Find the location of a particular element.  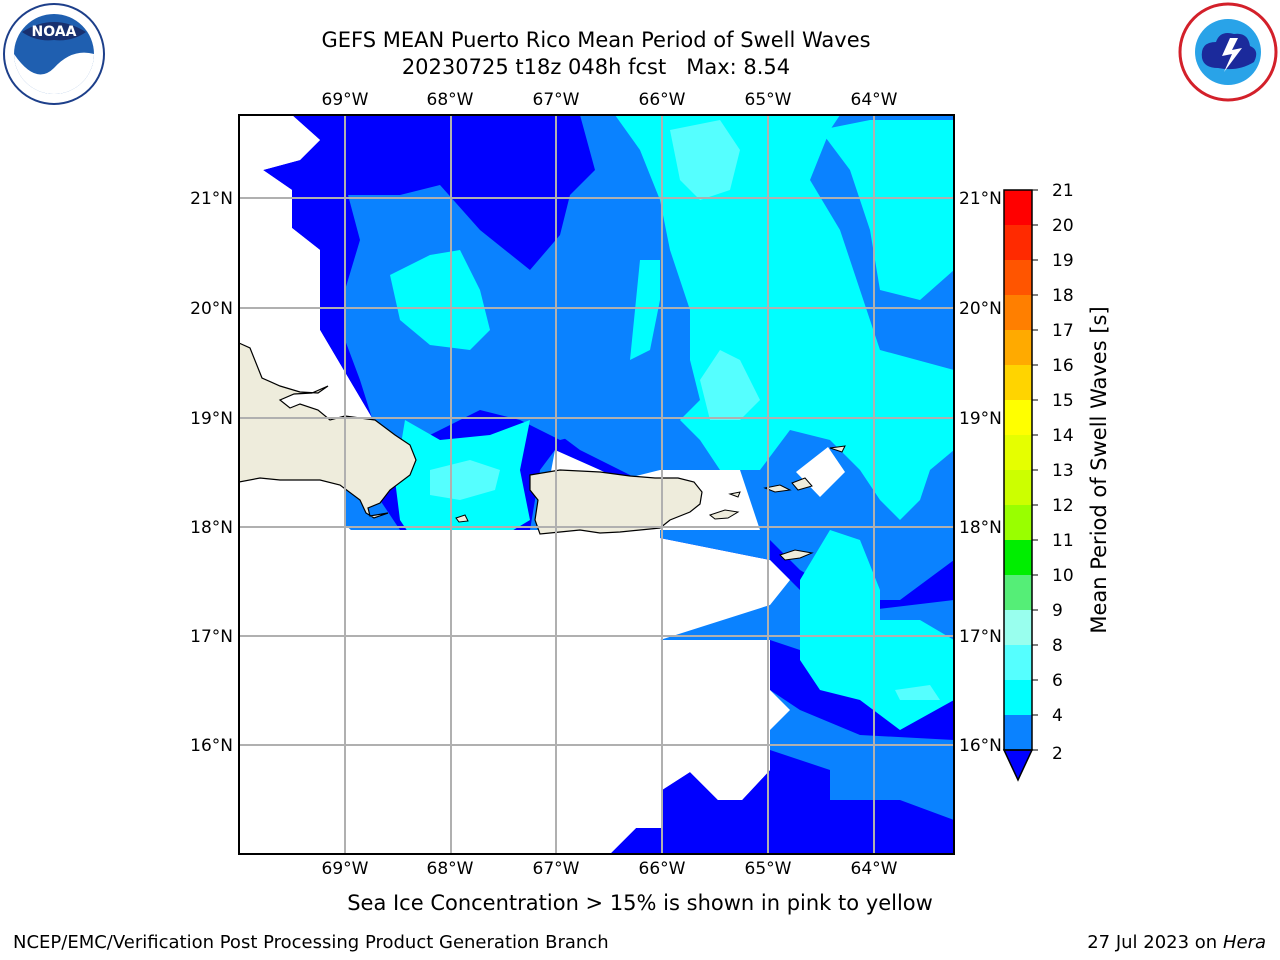

contour-8s-pr is located at coordinates (465, 480).